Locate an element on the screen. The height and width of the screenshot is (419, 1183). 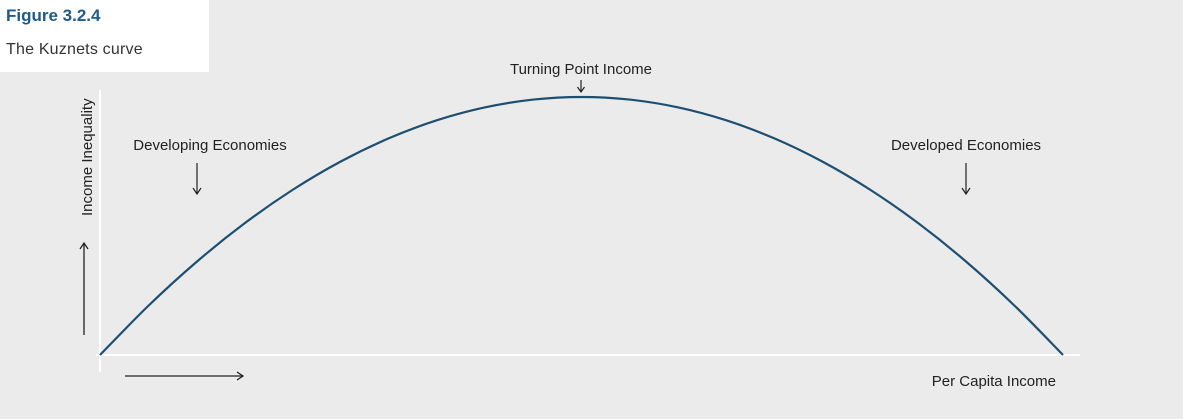
y-axis-label: Income Inequality is located at coordinates (87, 157).